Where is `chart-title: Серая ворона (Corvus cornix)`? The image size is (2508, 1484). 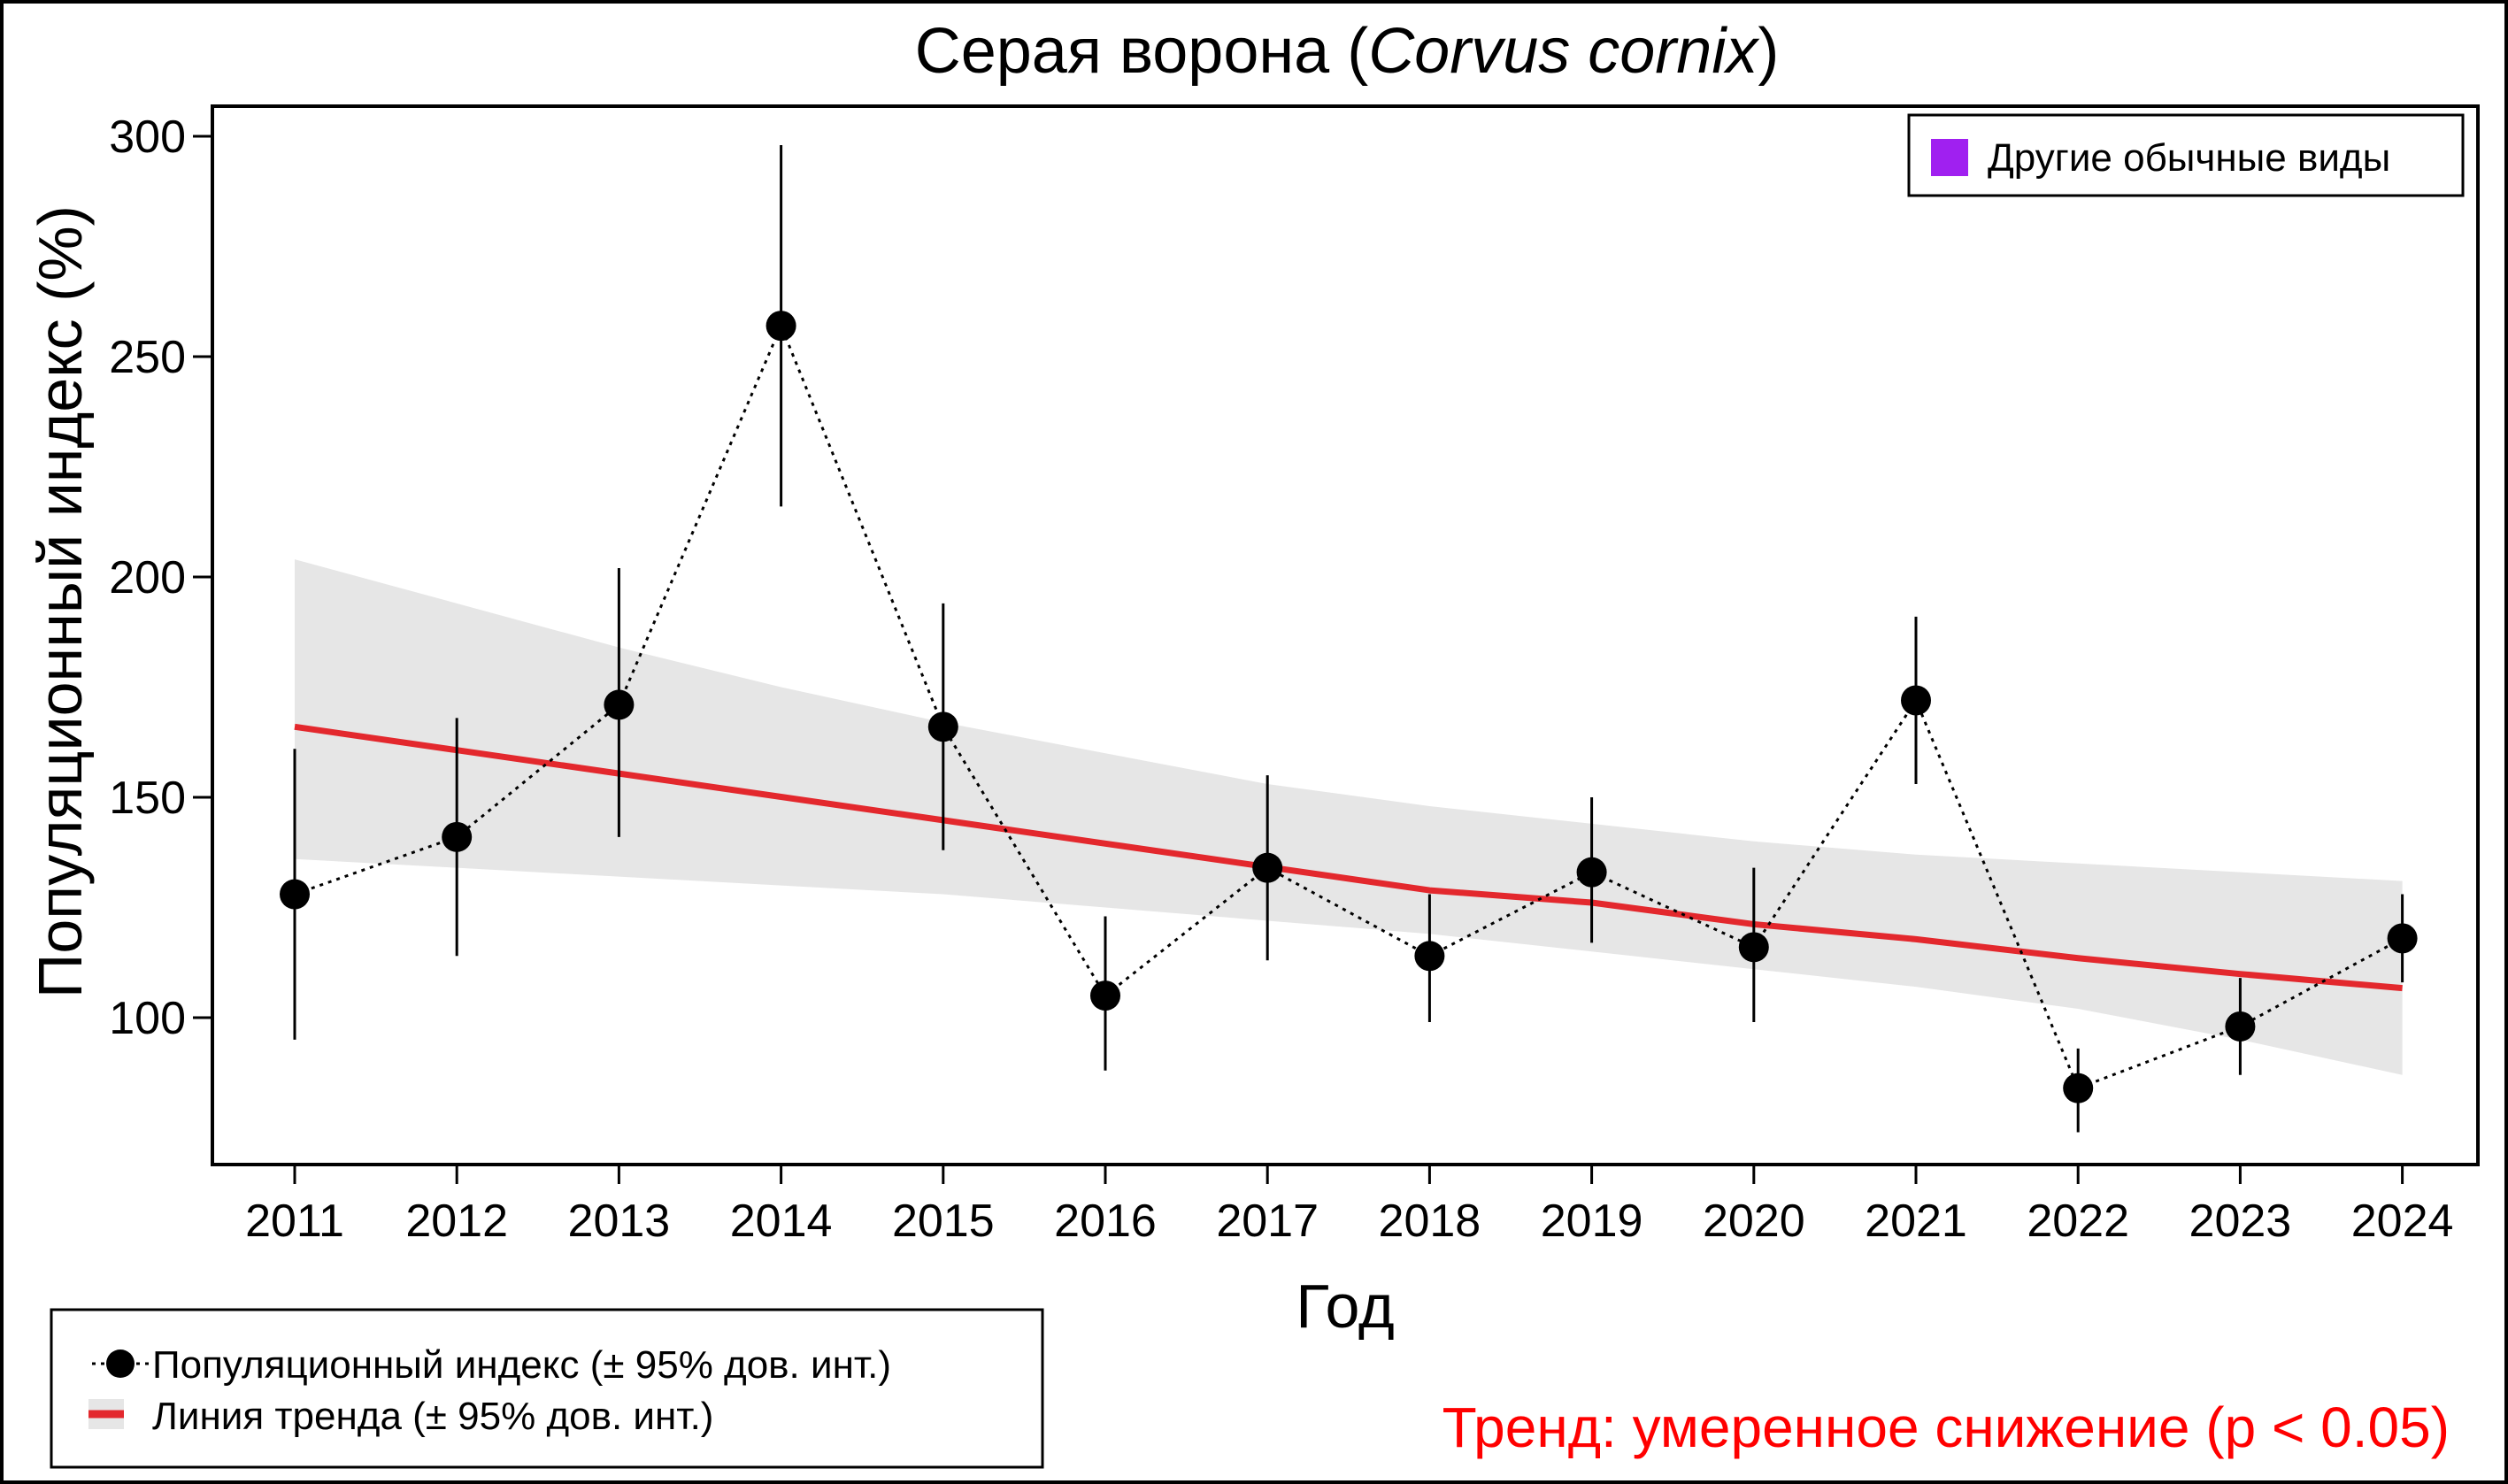 chart-title: Серая ворона (Corvus cornix) is located at coordinates (1347, 51).